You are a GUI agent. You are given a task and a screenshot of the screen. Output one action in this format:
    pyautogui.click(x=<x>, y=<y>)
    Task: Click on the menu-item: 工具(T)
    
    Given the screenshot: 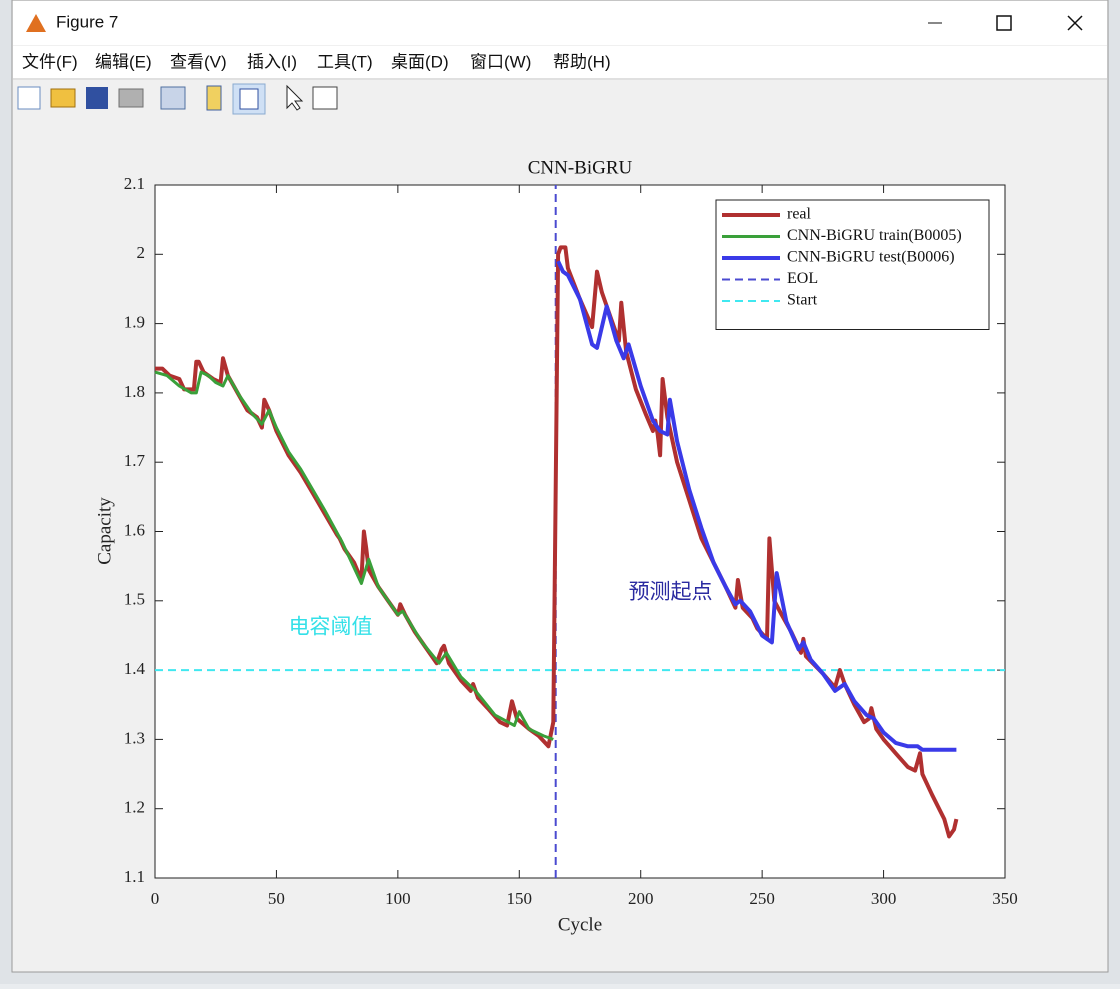 What is the action you would take?
    pyautogui.click(x=345, y=61)
    